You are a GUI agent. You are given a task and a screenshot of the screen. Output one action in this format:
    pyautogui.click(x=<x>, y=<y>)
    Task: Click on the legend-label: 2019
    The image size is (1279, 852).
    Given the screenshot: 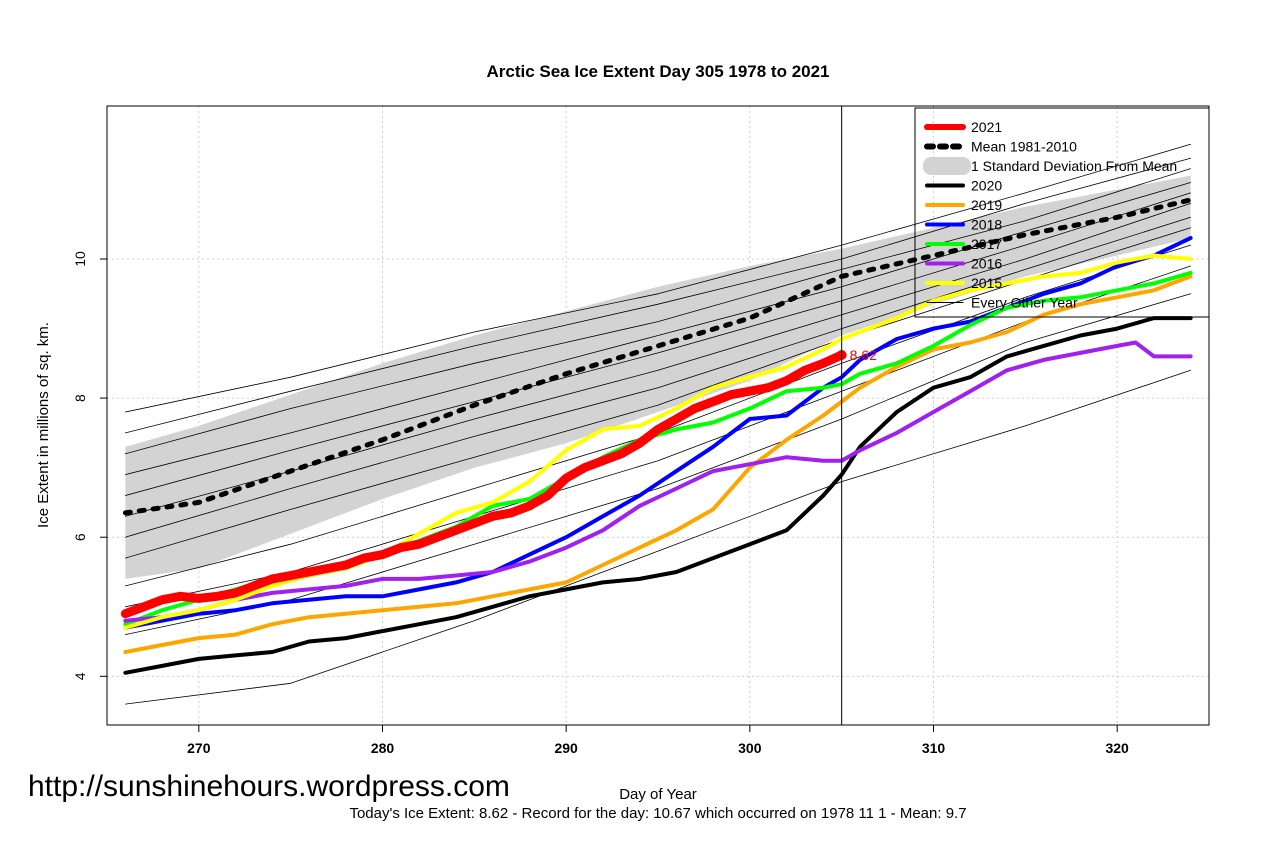 What is the action you would take?
    pyautogui.click(x=986, y=205)
    